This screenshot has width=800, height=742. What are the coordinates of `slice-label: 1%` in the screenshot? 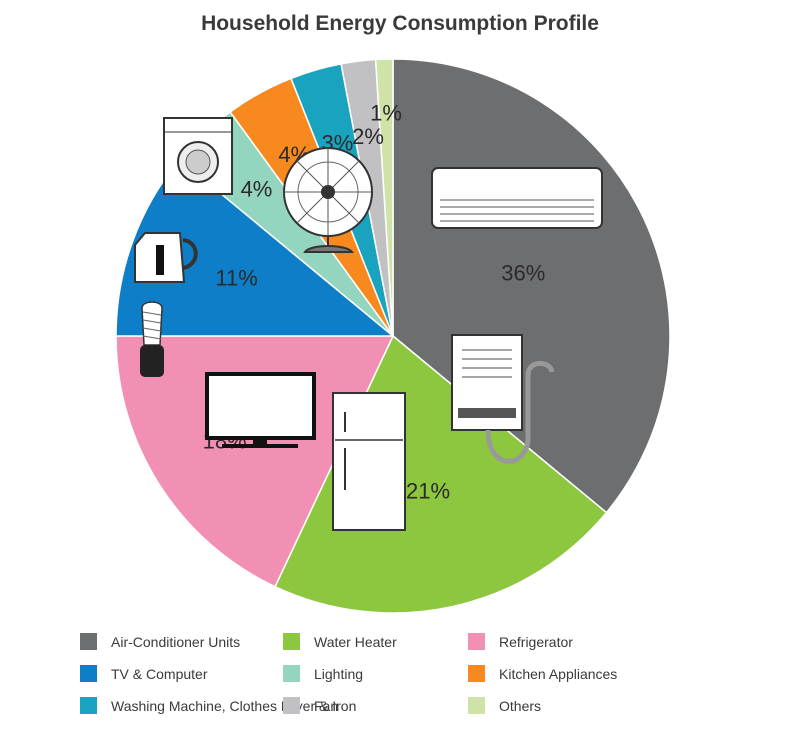 It's located at (386, 112).